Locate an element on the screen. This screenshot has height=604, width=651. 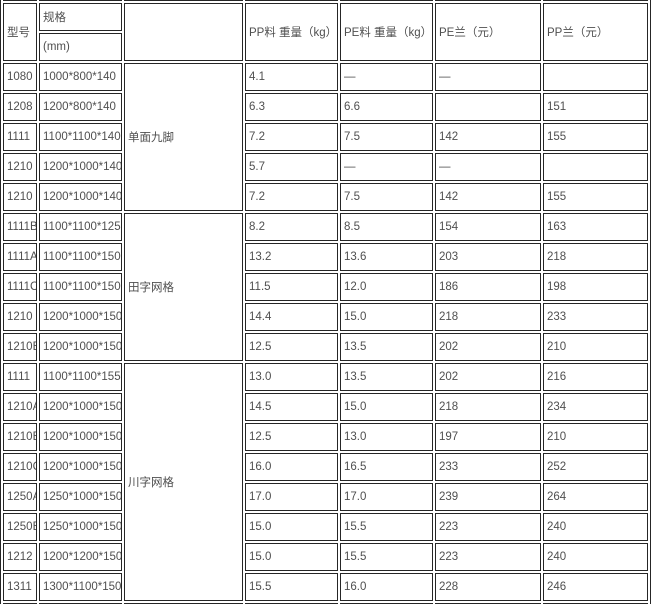
cell-pe-price is located at coordinates (488, 107).